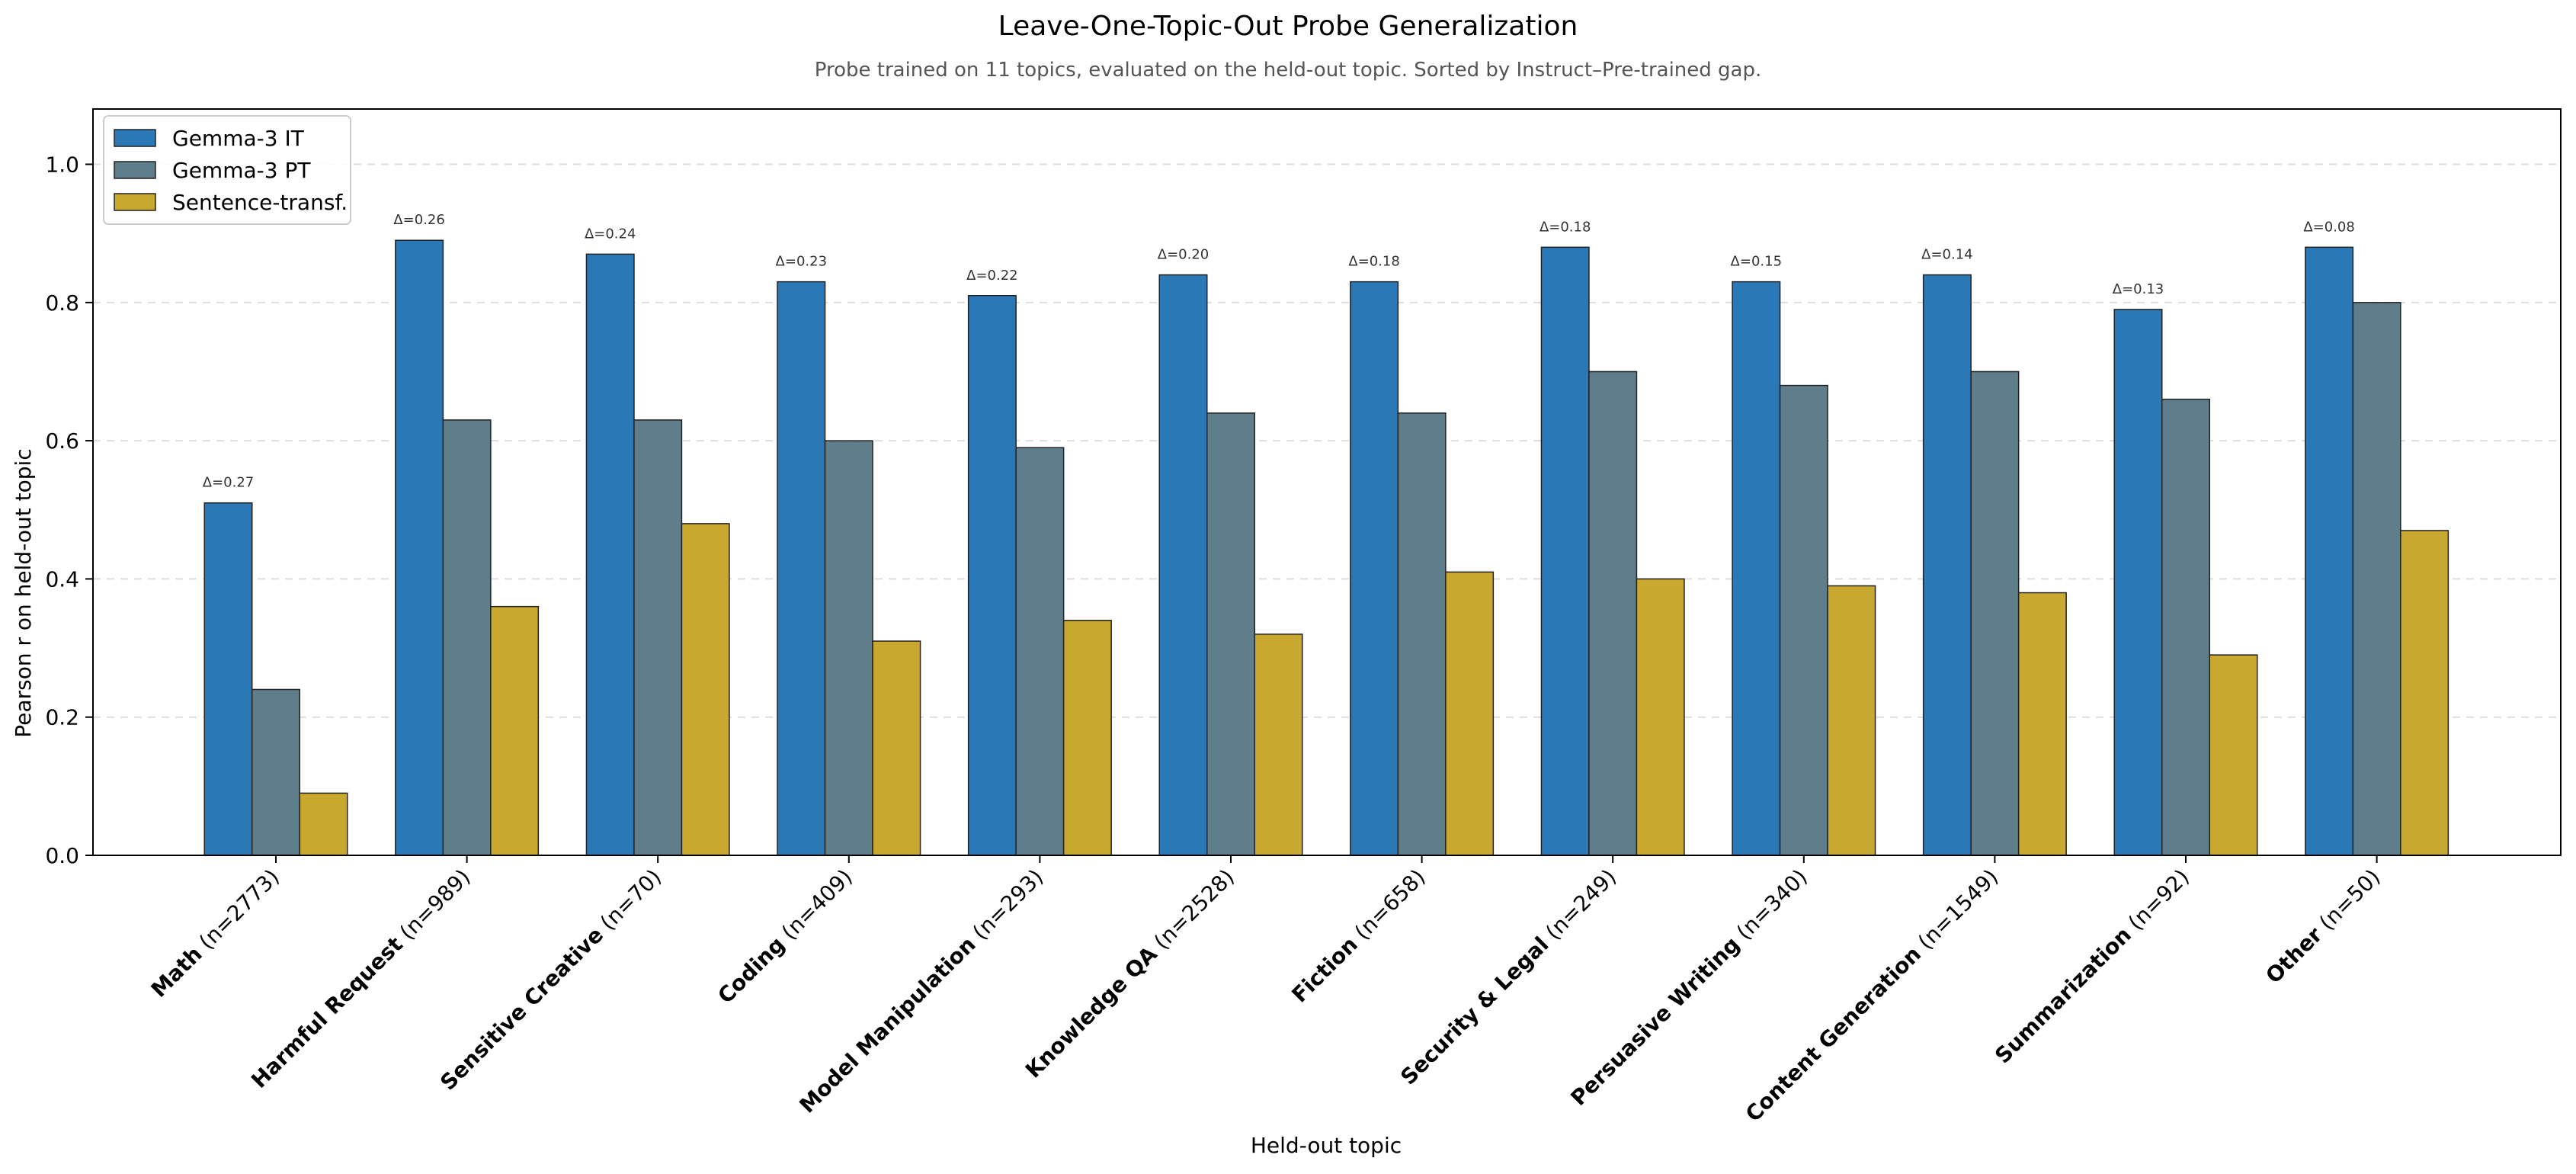 This screenshot has width=2576, height=1174. Describe the element at coordinates (237, 912) in the screenshot. I see `x-tick-count: (n=2773)` at that location.